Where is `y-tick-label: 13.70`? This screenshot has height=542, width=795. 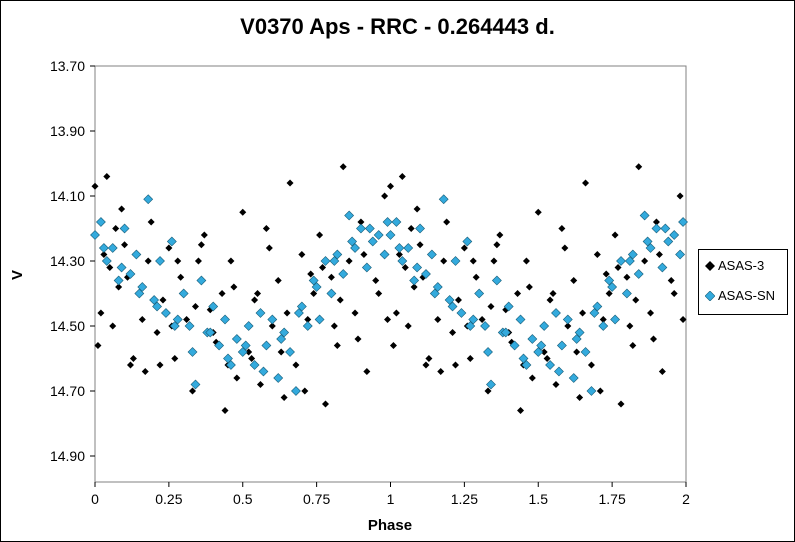
y-tick-label: 13.70 is located at coordinates (67, 66).